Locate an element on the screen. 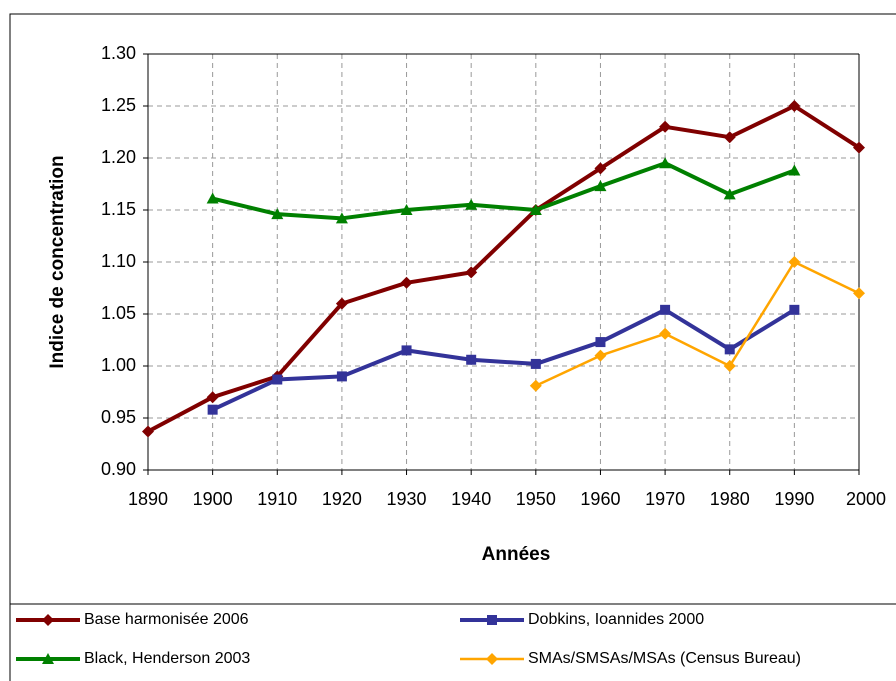  y-tick-label: 1.05 is located at coordinates (118, 313).